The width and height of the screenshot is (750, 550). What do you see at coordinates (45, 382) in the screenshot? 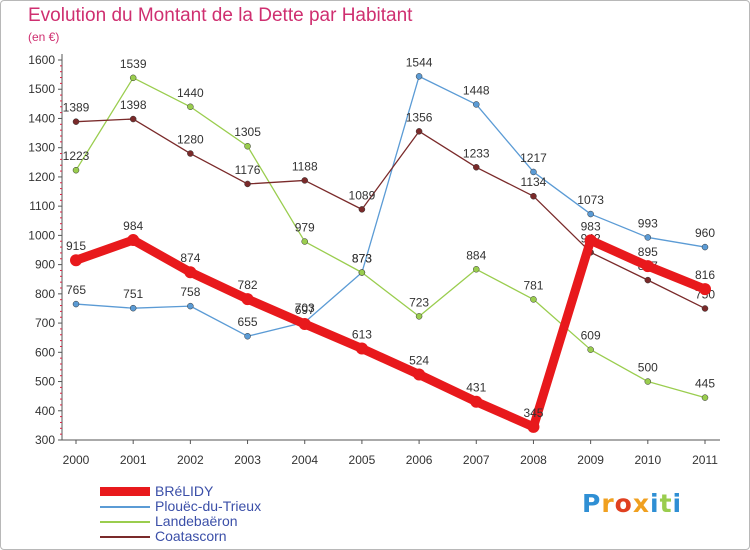
I see `y-tick-label: 500` at bounding box center [45, 382].